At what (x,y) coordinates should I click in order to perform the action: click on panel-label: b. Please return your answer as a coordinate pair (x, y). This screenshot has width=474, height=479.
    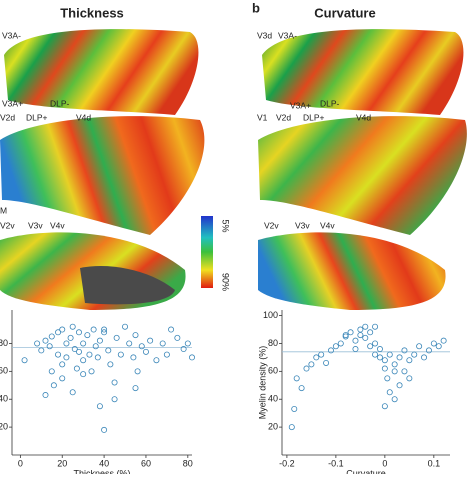
    Looking at the image, I should click on (256, 7).